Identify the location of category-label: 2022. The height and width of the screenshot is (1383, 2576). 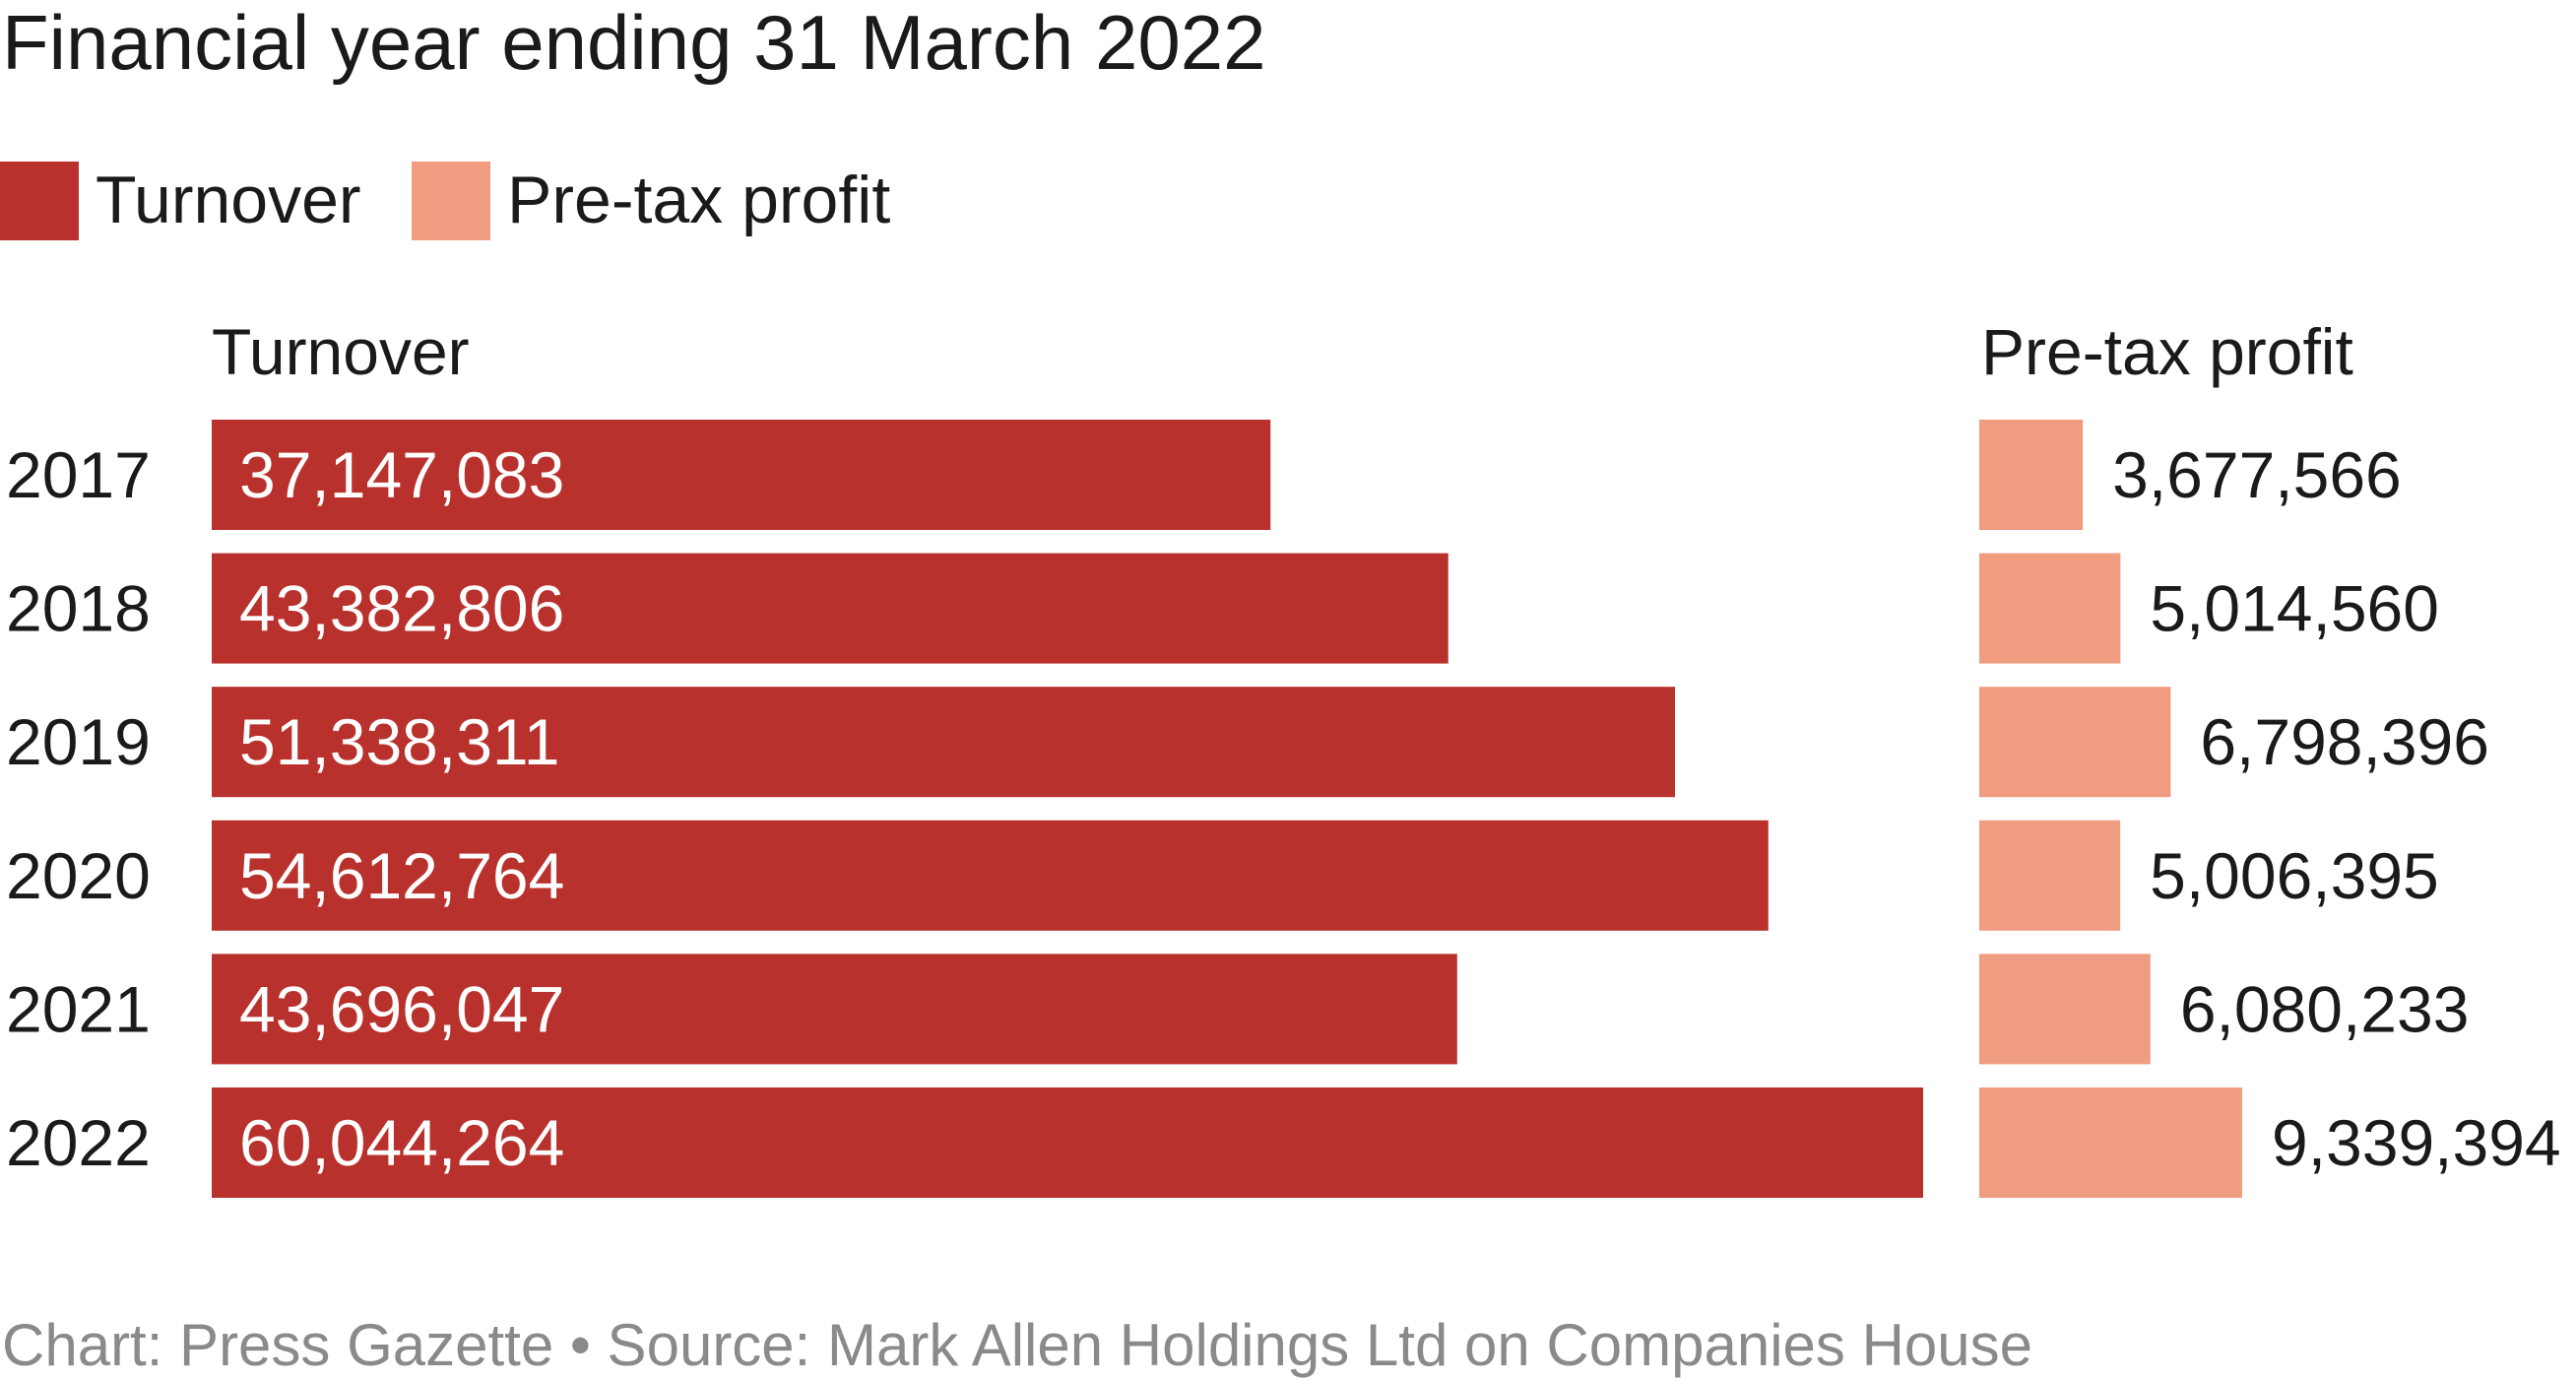
(78, 1142).